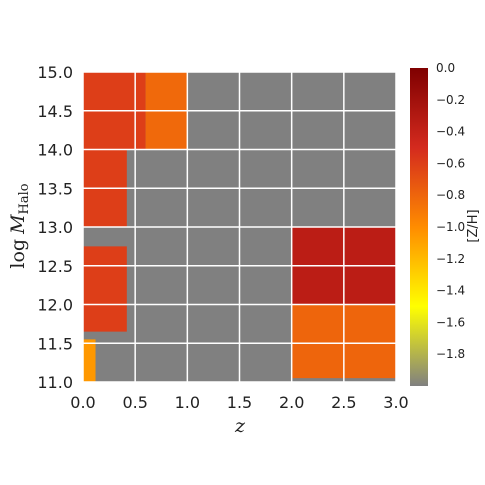  What do you see at coordinates (55, 343) in the screenshot?
I see `y-tick-label: 11.5` at bounding box center [55, 343].